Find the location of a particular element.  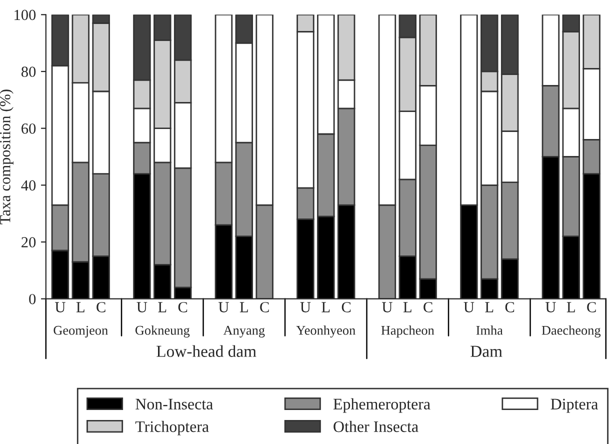

text: Yeonhyeon is located at coordinates (326, 331).